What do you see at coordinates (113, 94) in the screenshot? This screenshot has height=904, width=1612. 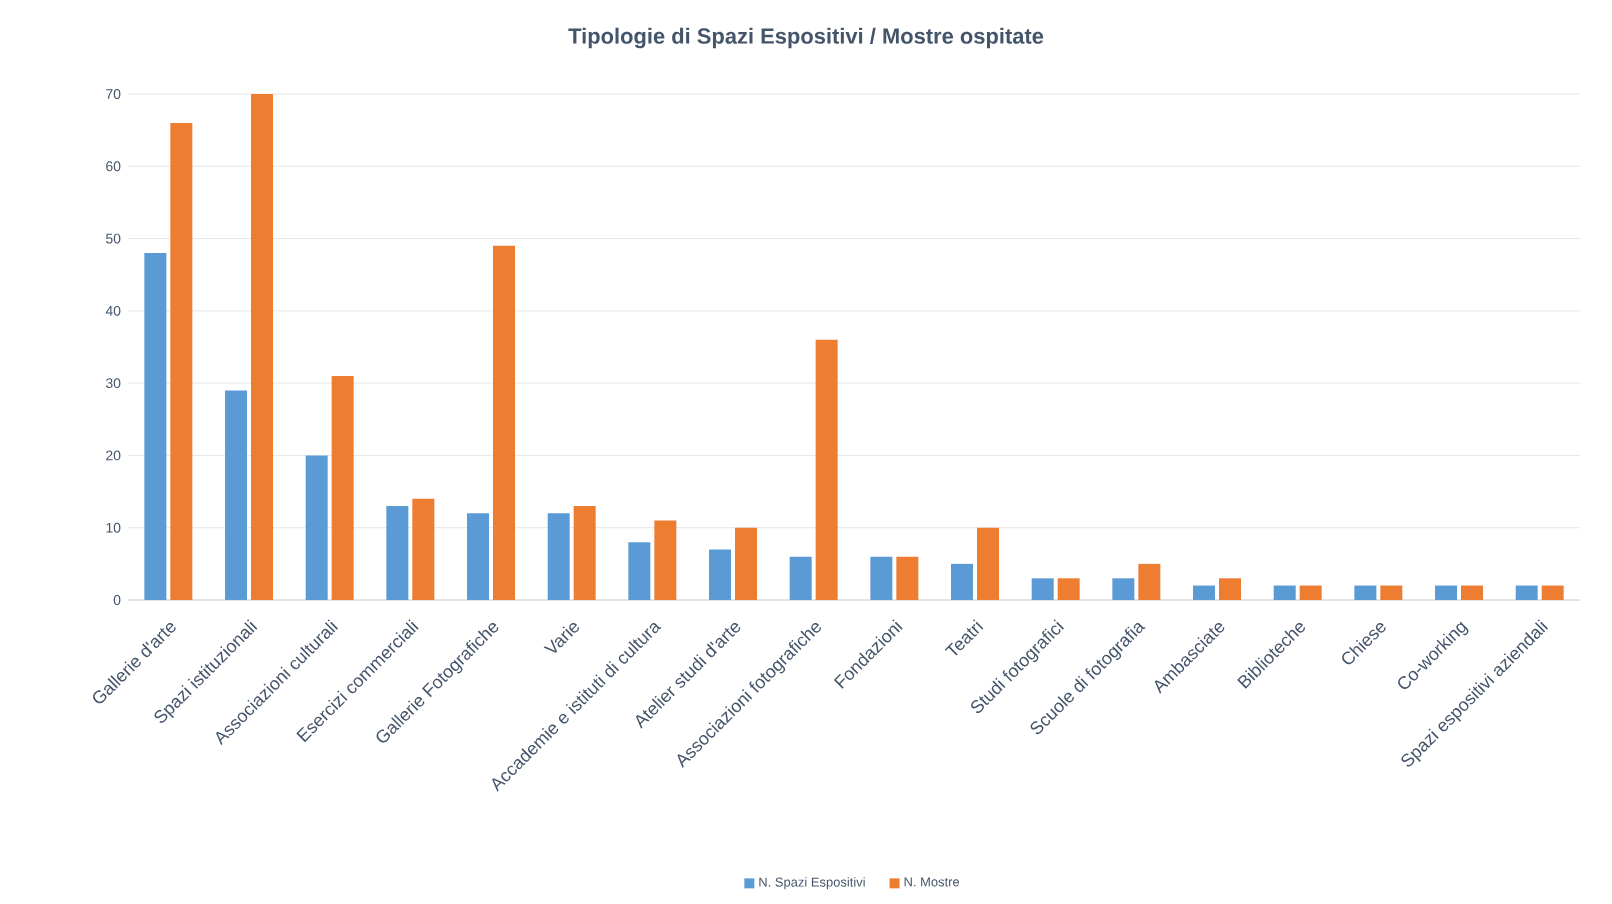 I see `y-tick-label: 70` at bounding box center [113, 94].